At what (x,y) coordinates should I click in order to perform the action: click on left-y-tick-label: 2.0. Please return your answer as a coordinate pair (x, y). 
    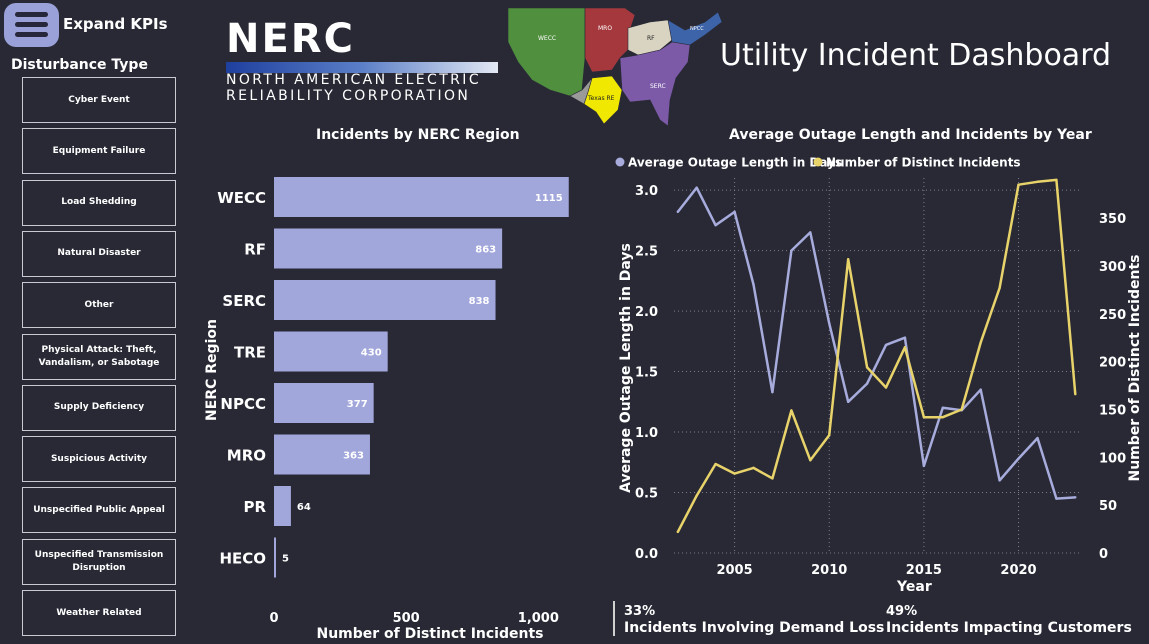
    Looking at the image, I should click on (646, 312).